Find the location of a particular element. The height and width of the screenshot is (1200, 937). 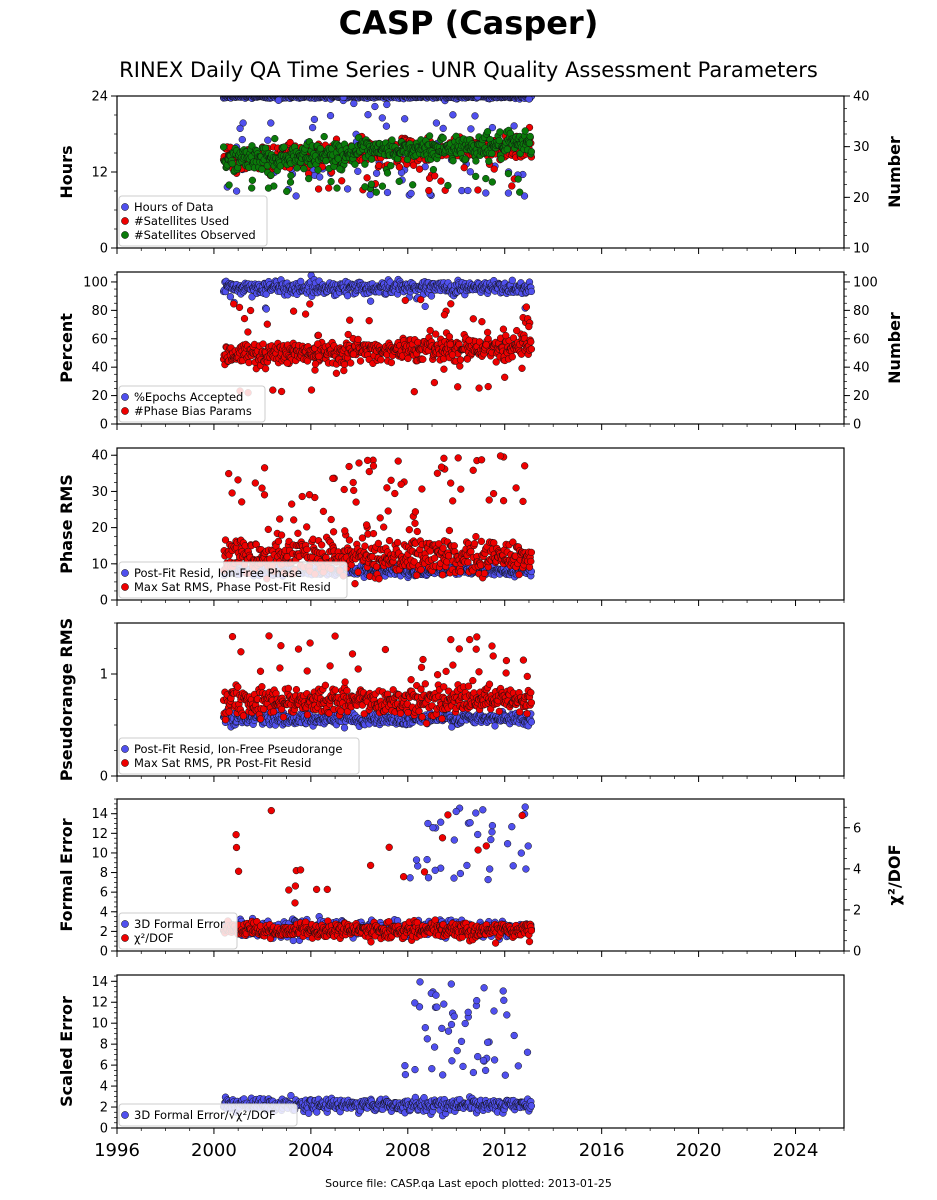

legend-label: Hours of Data is located at coordinates (174, 207).